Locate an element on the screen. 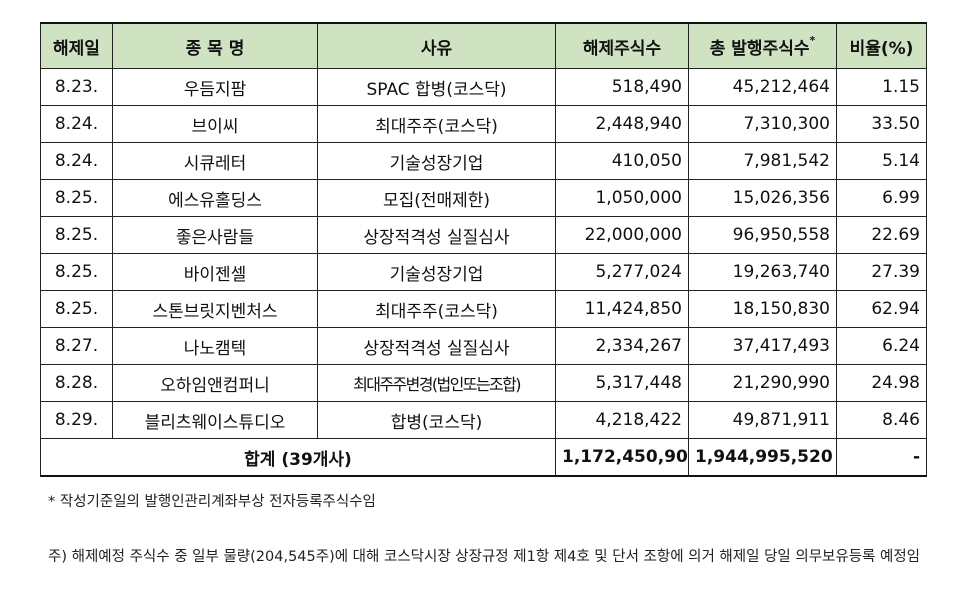  cell-release-shares: 22,000,000 is located at coordinates (622, 235).